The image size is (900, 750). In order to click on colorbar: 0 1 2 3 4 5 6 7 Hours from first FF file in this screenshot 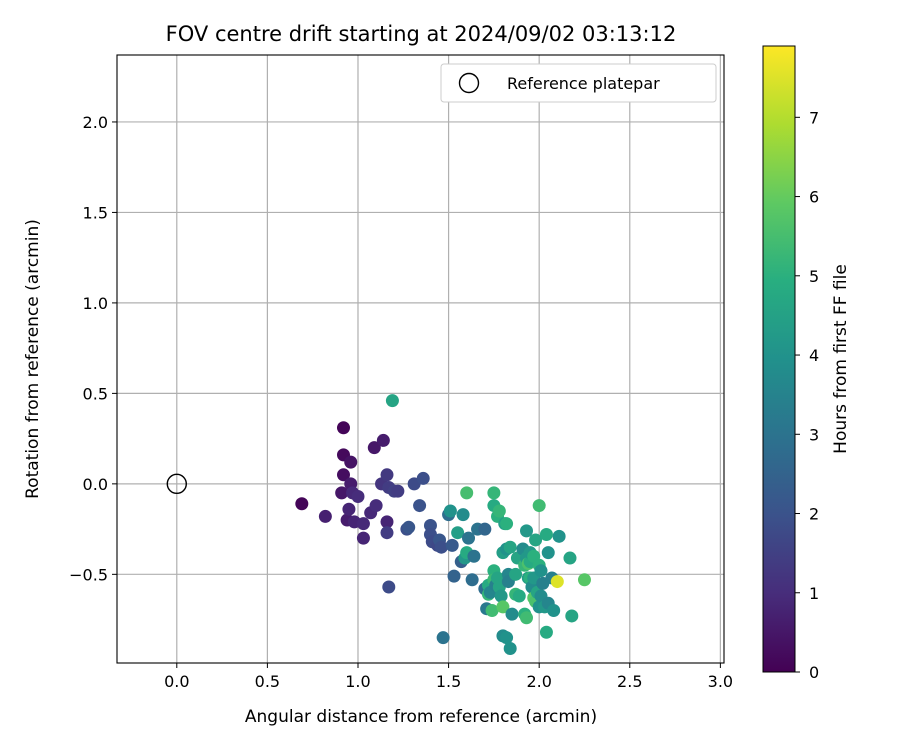, I will do `click(806, 363)`.